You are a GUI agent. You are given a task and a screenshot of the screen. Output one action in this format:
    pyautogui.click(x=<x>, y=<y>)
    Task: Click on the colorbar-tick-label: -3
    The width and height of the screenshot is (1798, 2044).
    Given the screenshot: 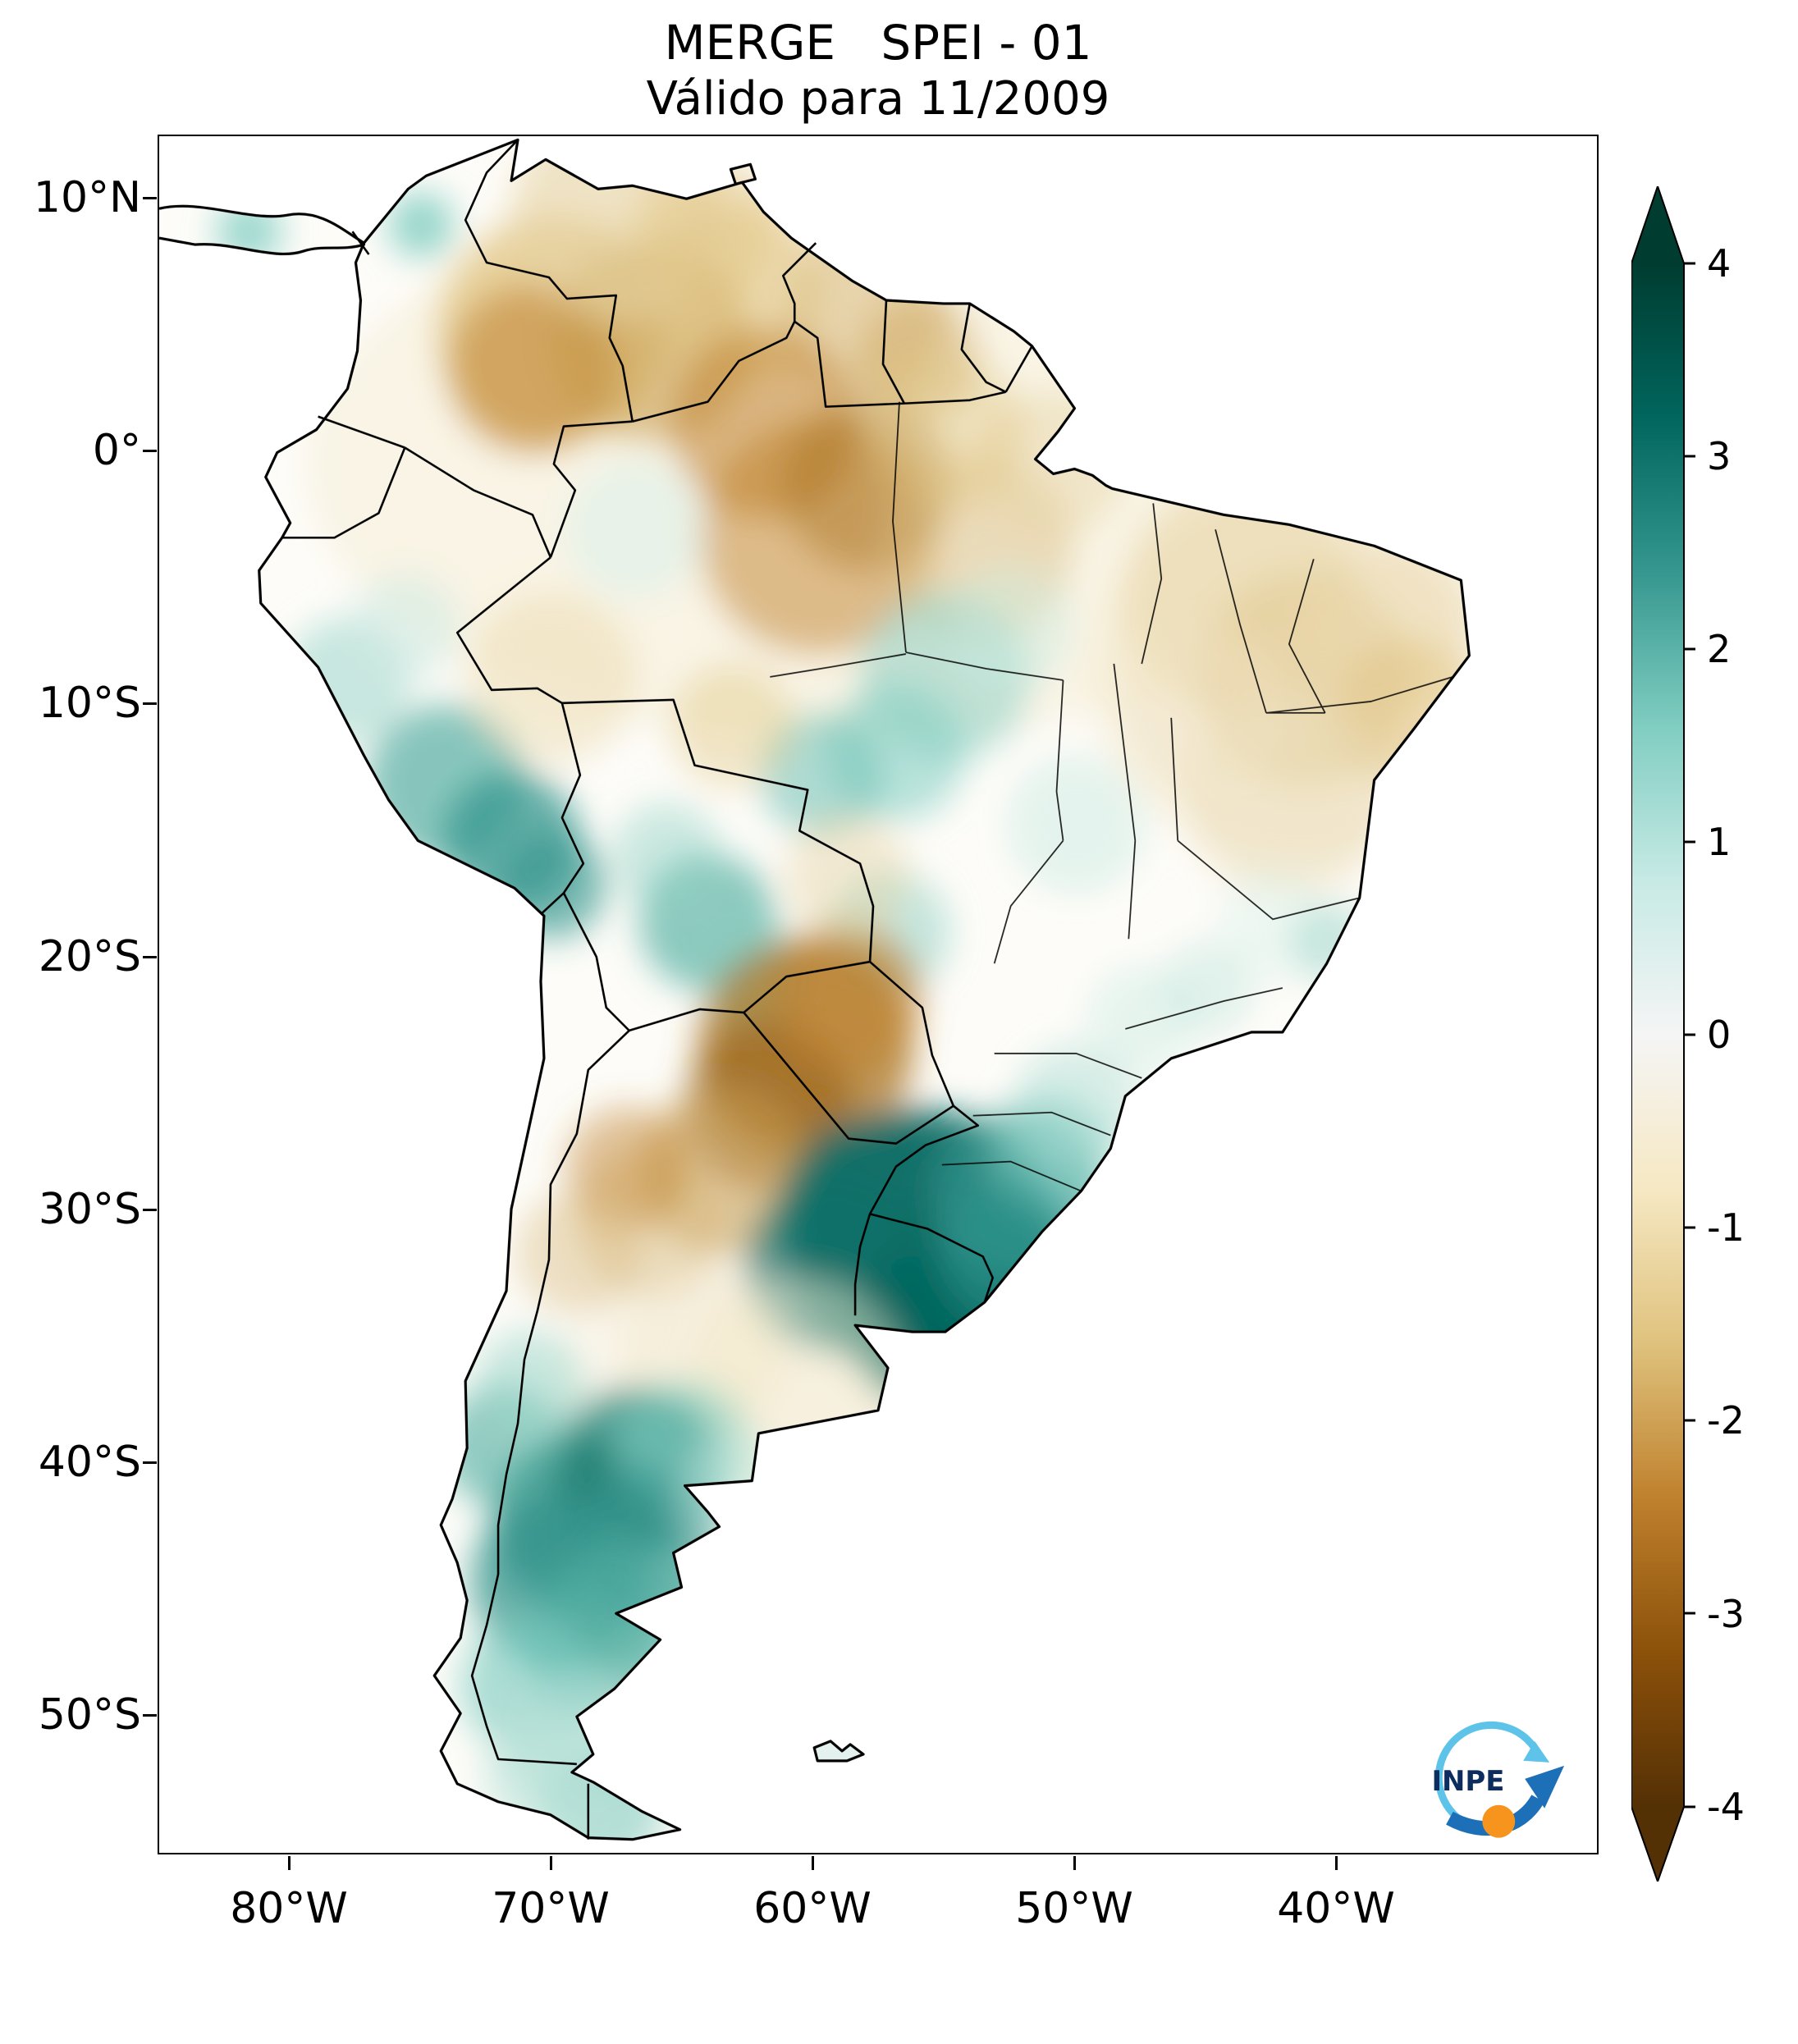 What is the action you would take?
    pyautogui.click(x=1726, y=1614)
    